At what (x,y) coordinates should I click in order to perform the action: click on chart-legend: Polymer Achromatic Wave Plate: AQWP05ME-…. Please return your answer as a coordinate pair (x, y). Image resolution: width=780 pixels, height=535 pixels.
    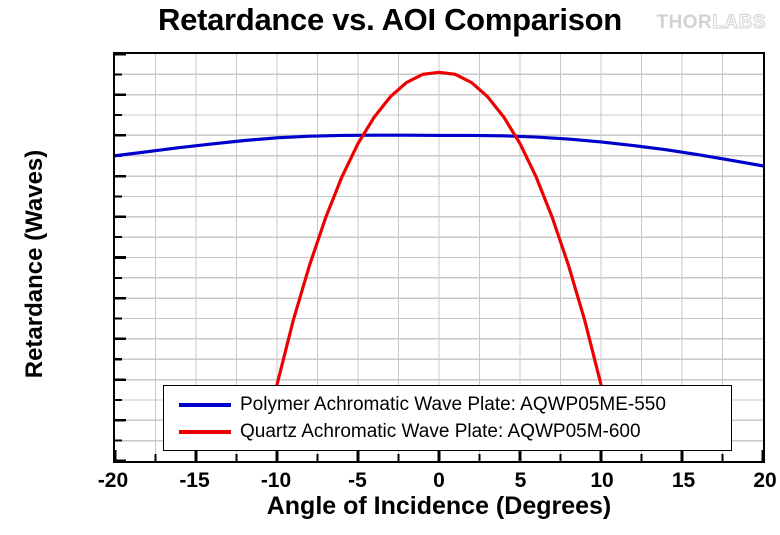
    Looking at the image, I should click on (447, 418).